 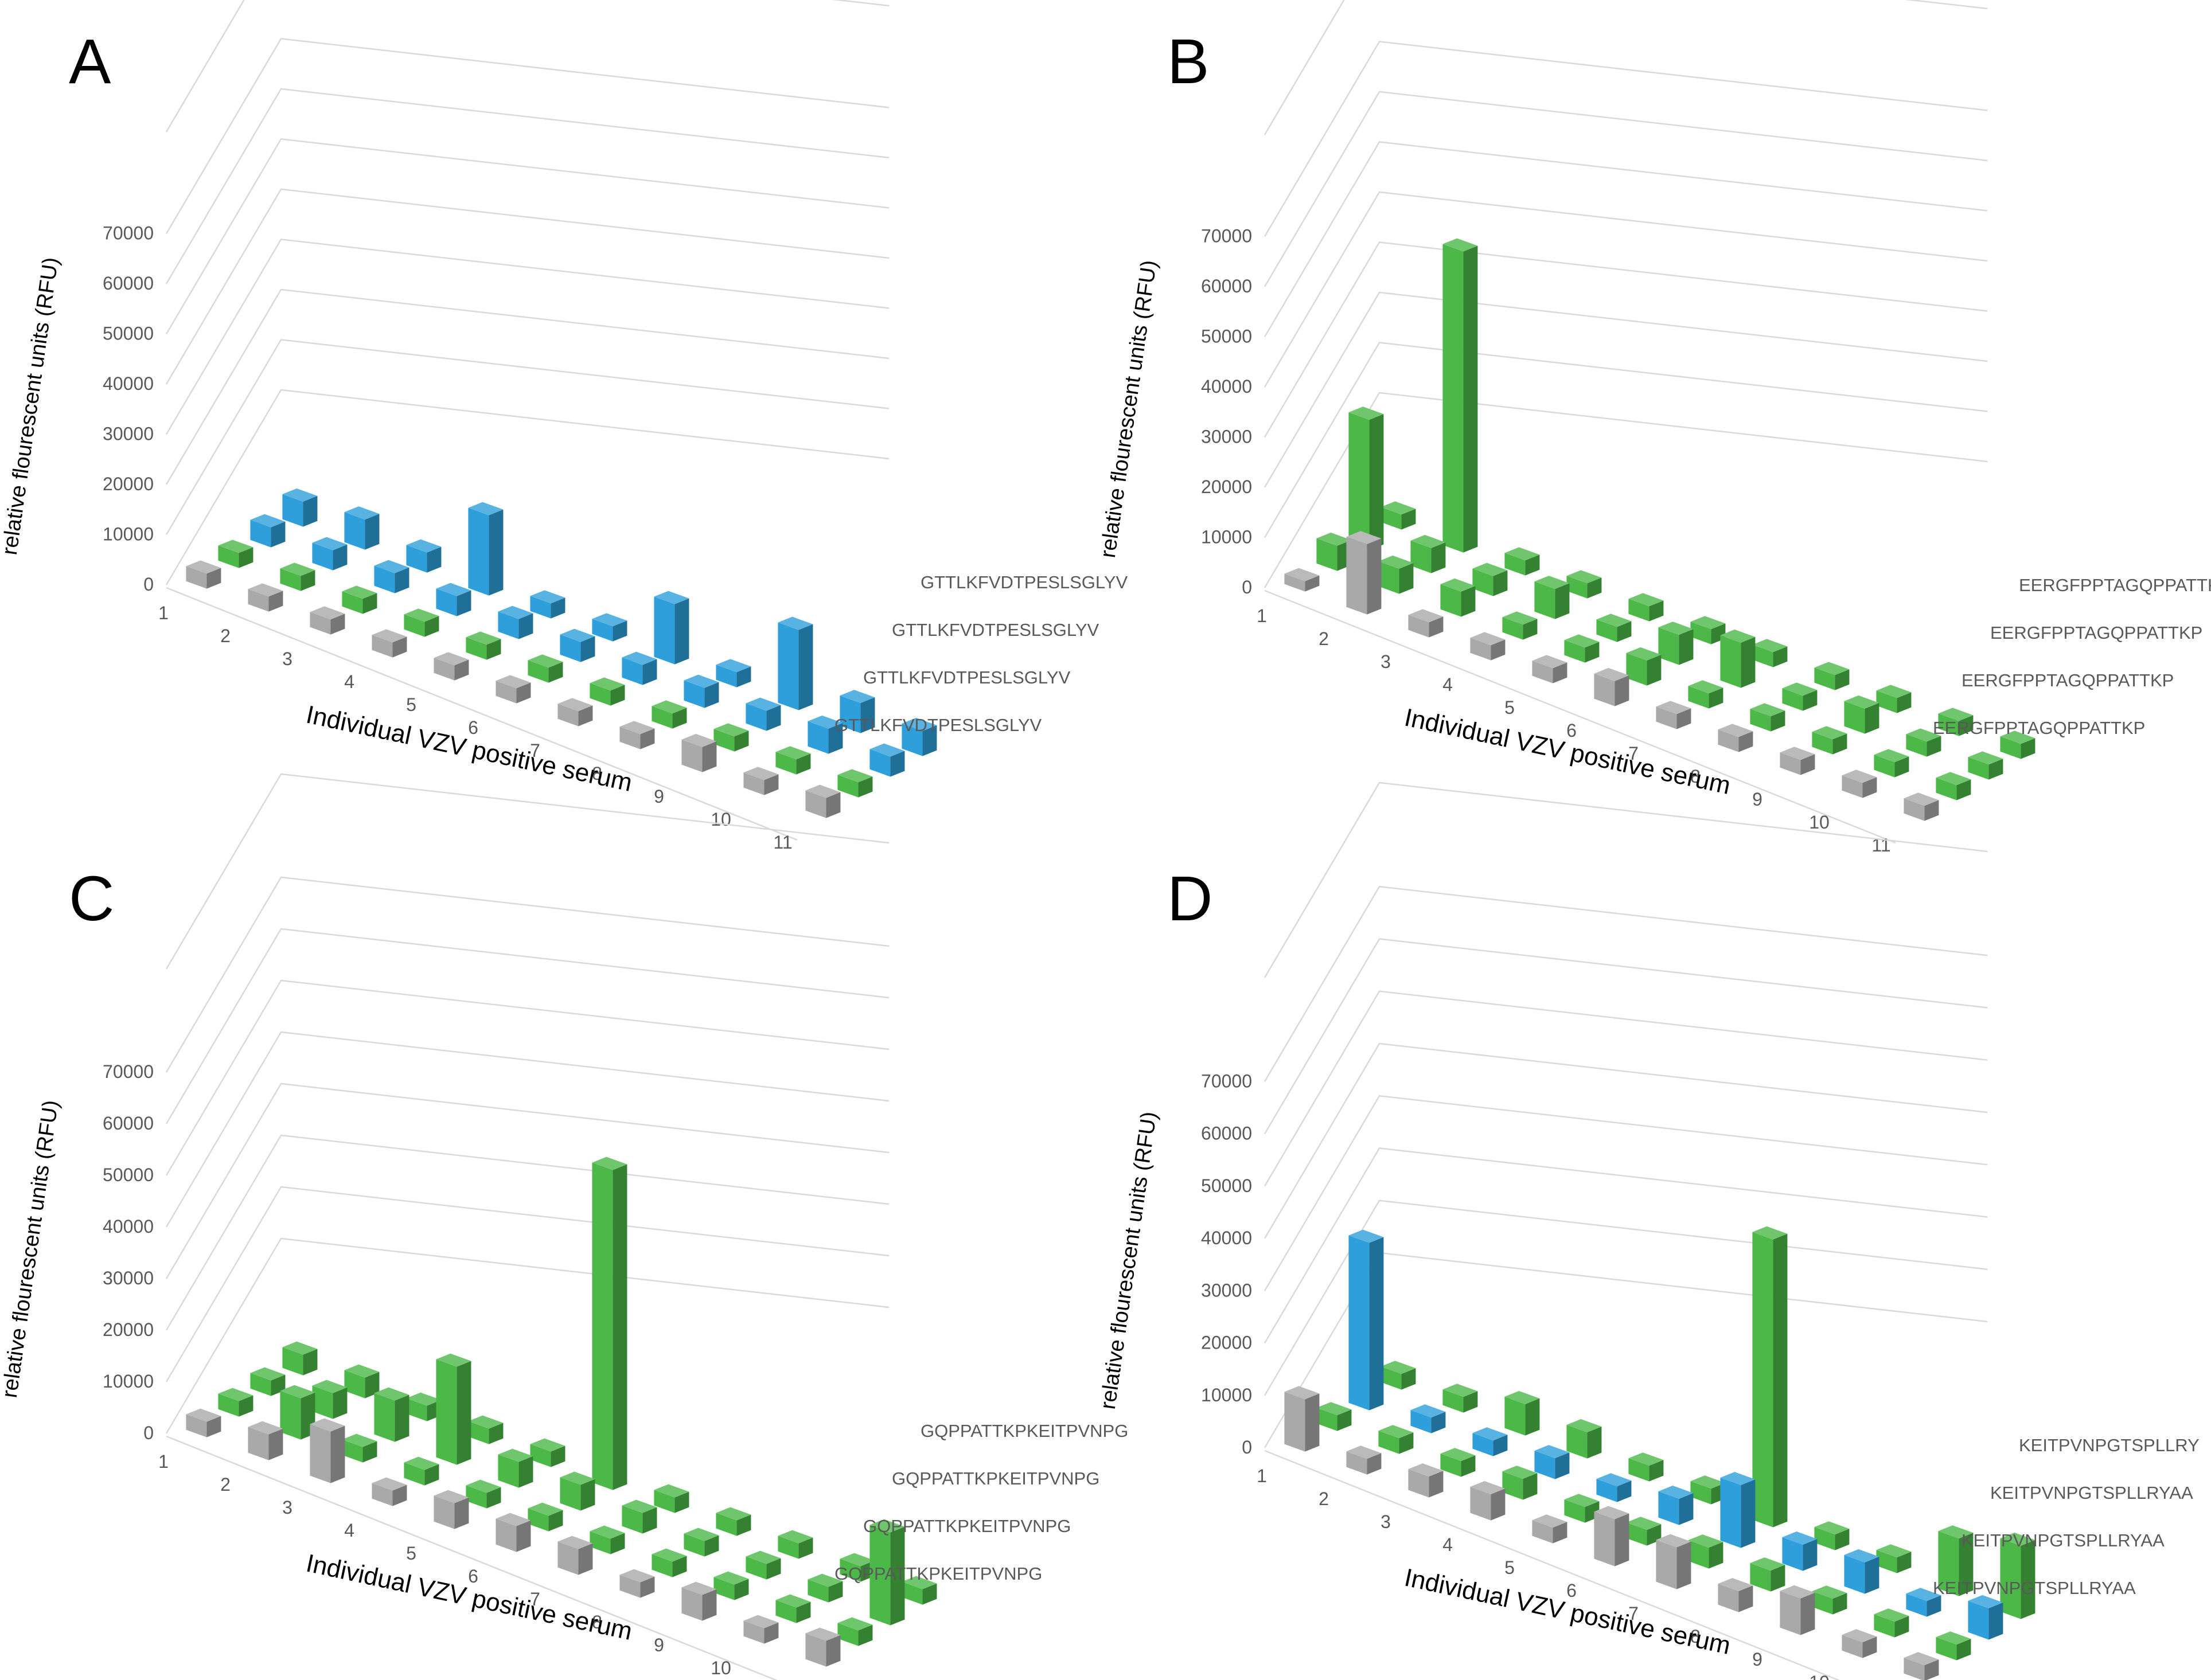 I want to click on bar-B-series3-serum8, so click(x=1800, y=696).